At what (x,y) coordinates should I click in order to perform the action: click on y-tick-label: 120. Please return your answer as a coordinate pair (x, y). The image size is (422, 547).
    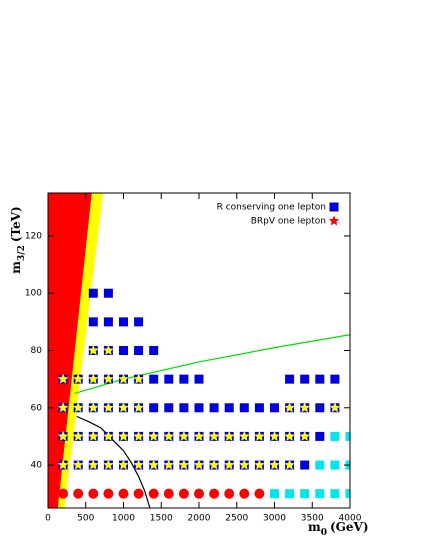
    Looking at the image, I should click on (33, 236).